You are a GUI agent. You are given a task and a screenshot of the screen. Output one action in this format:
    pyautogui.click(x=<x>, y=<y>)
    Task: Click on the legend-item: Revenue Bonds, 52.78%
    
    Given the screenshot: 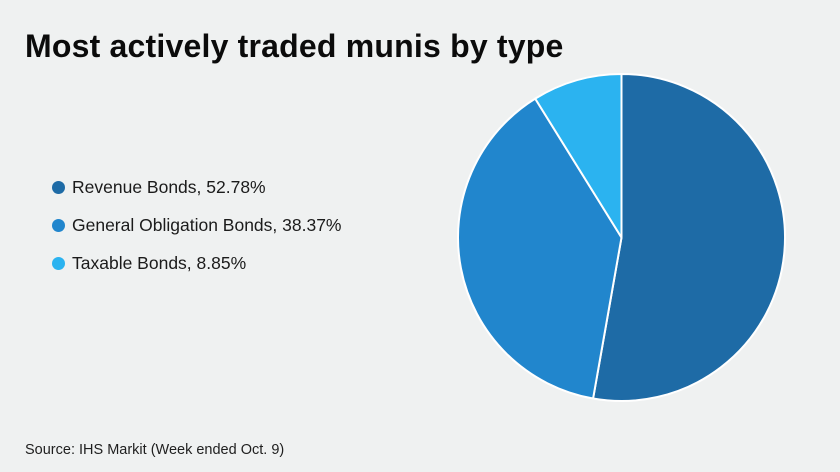 What is the action you would take?
    pyautogui.click(x=196, y=187)
    